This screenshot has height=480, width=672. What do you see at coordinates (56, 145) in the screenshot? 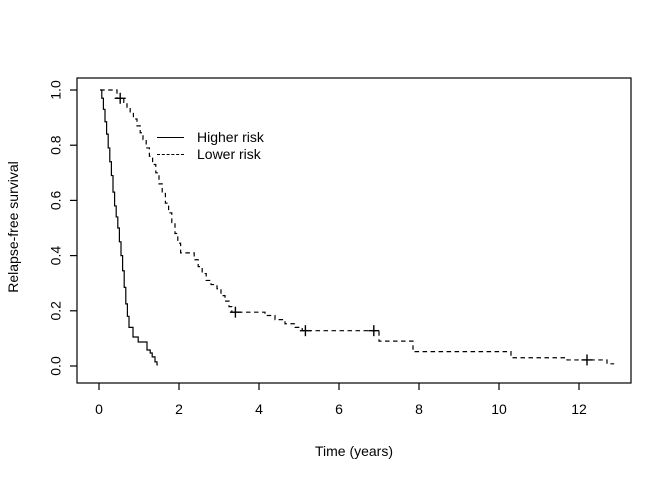
I see `y-tick-label: 0.8` at bounding box center [56, 145].